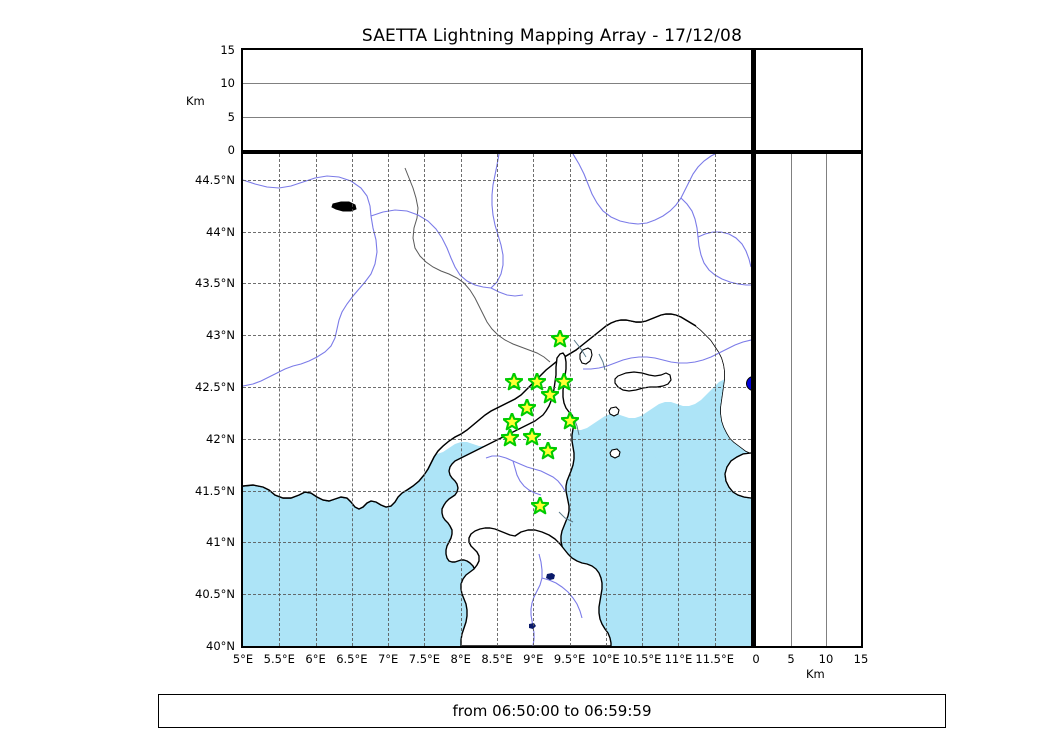 The image size is (1050, 750). What do you see at coordinates (215, 179) in the screenshot?
I see `latitude-tick-44.5: 44.5°N` at bounding box center [215, 179].